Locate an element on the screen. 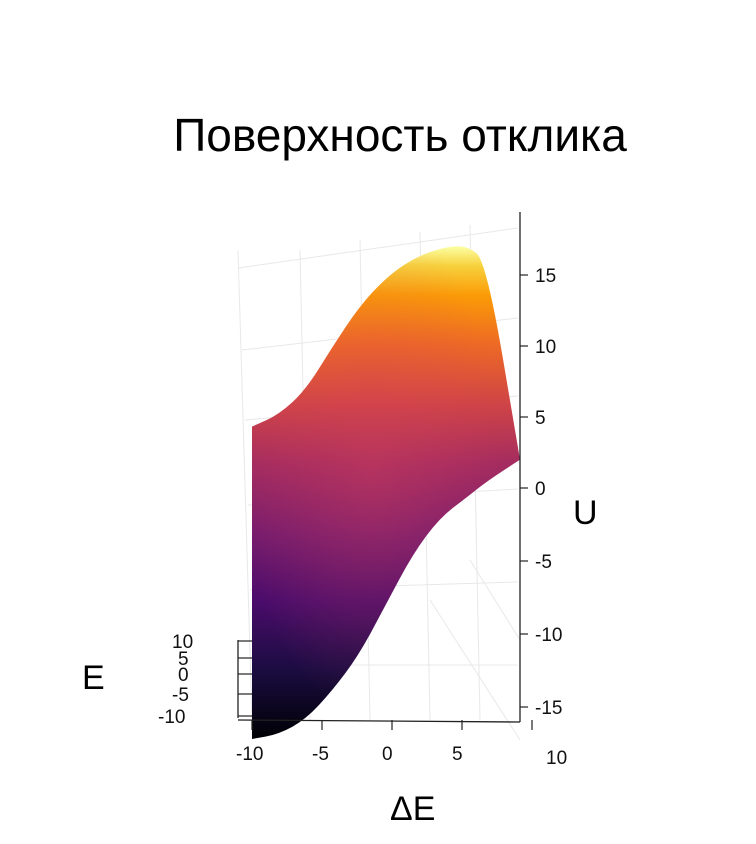  x-axis-label: ΔE is located at coordinates (412, 809).